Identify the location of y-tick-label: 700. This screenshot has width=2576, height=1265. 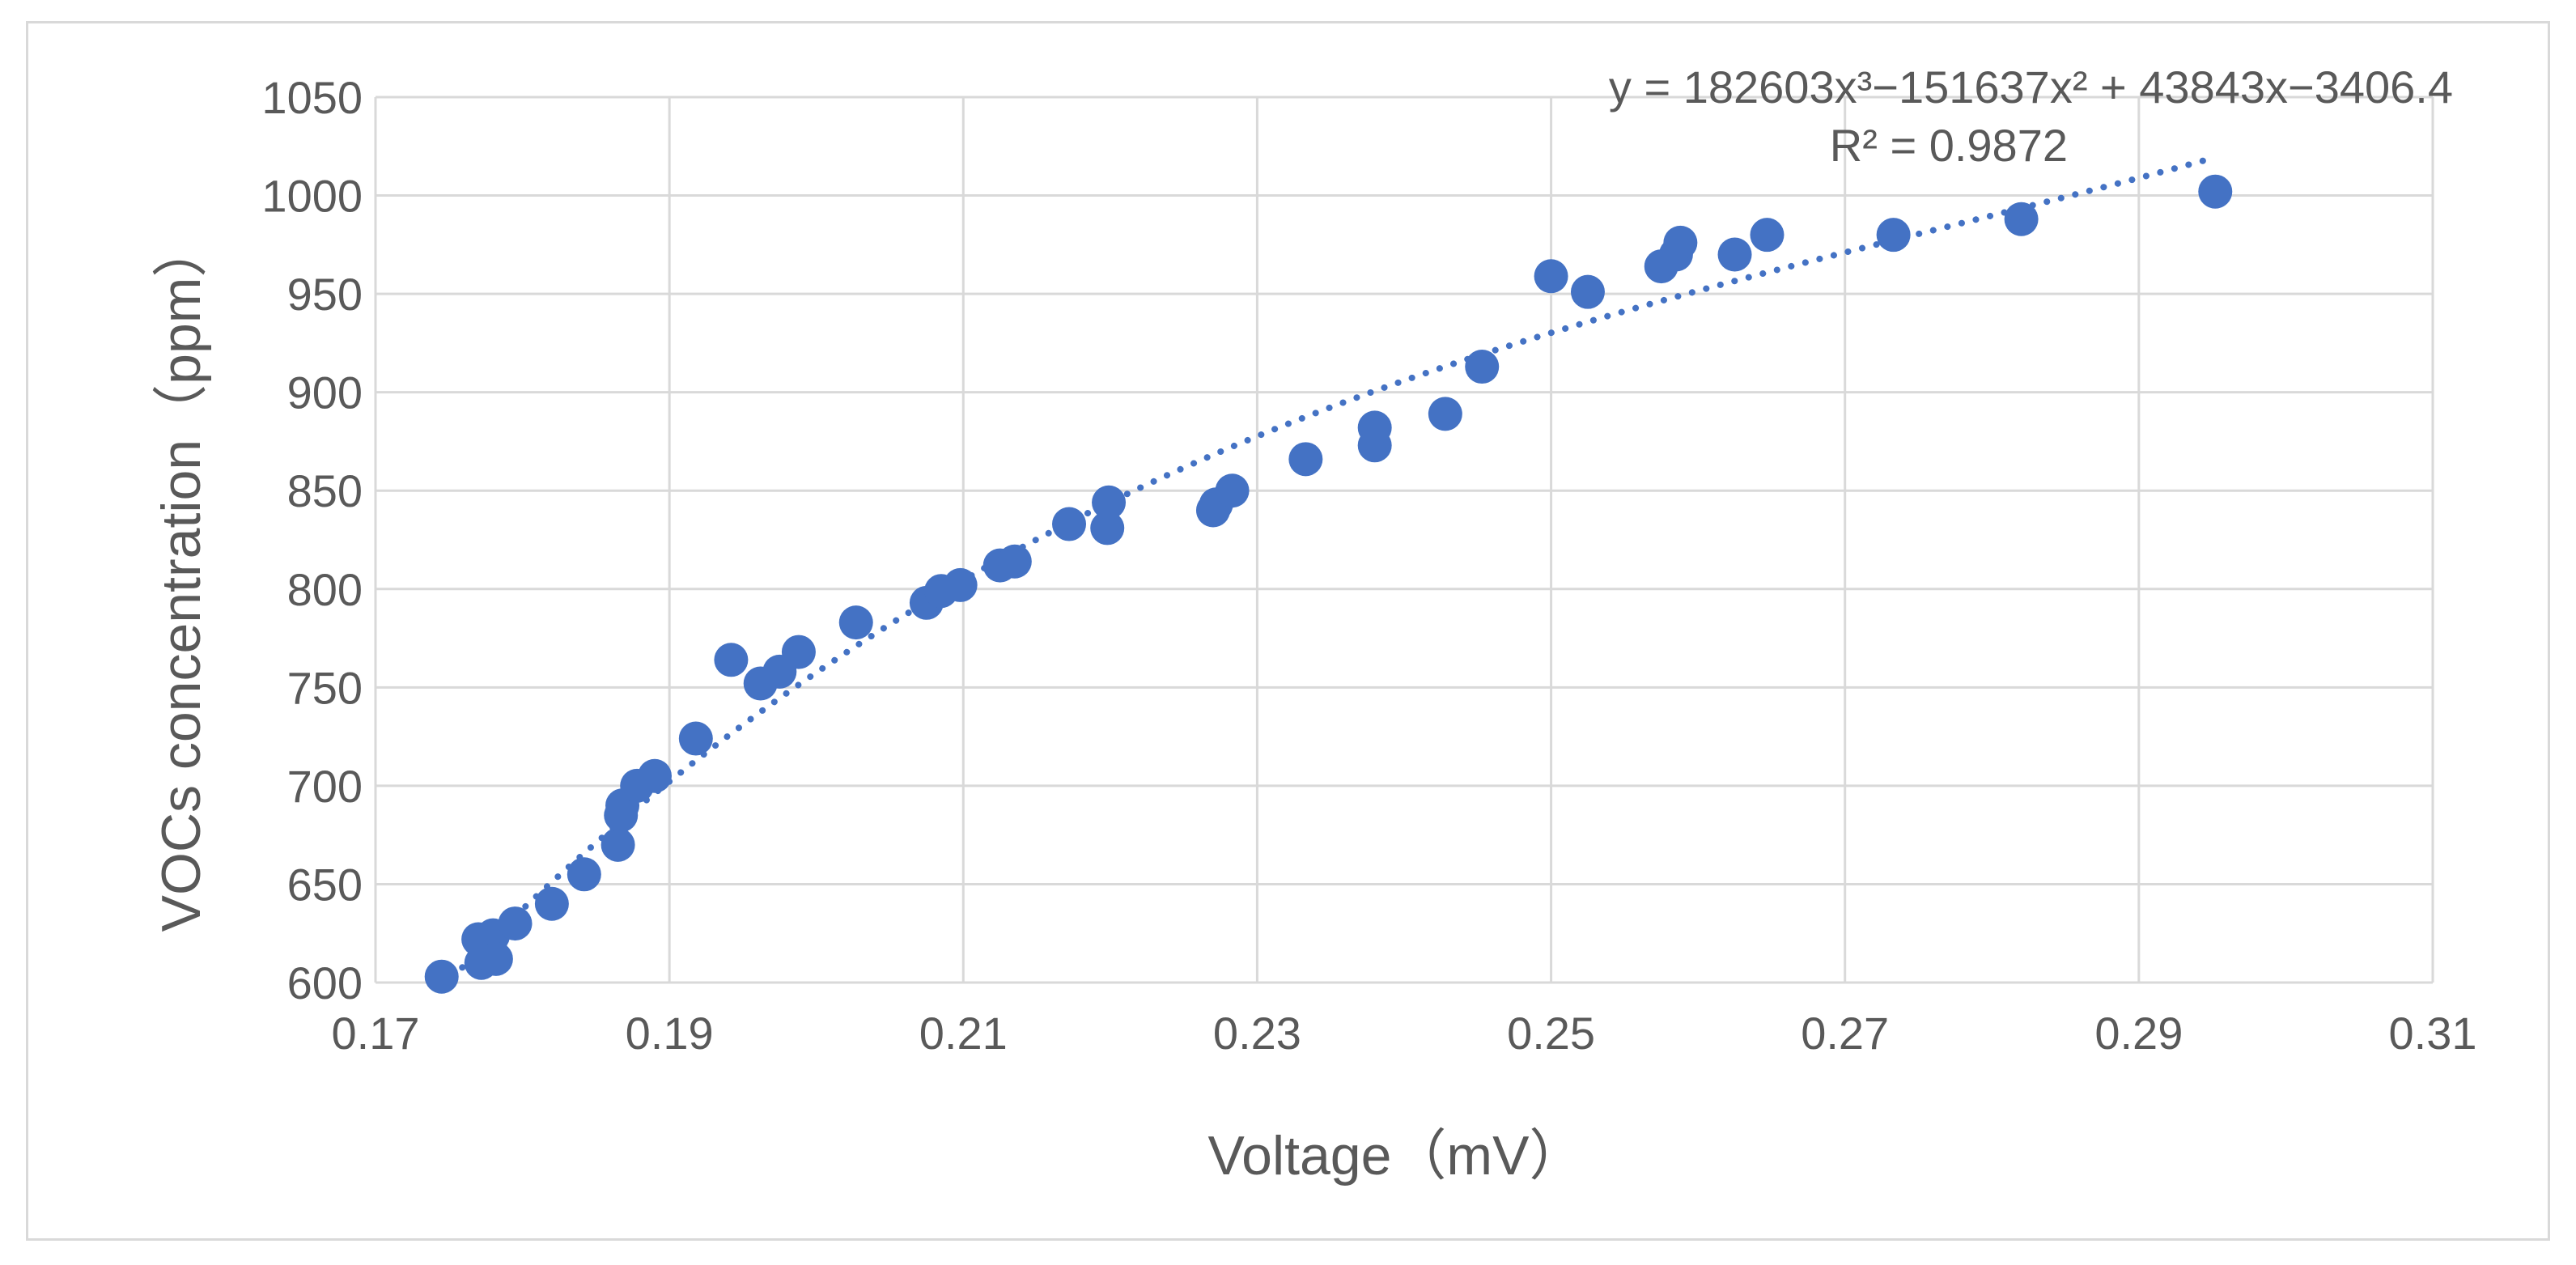
(325, 786).